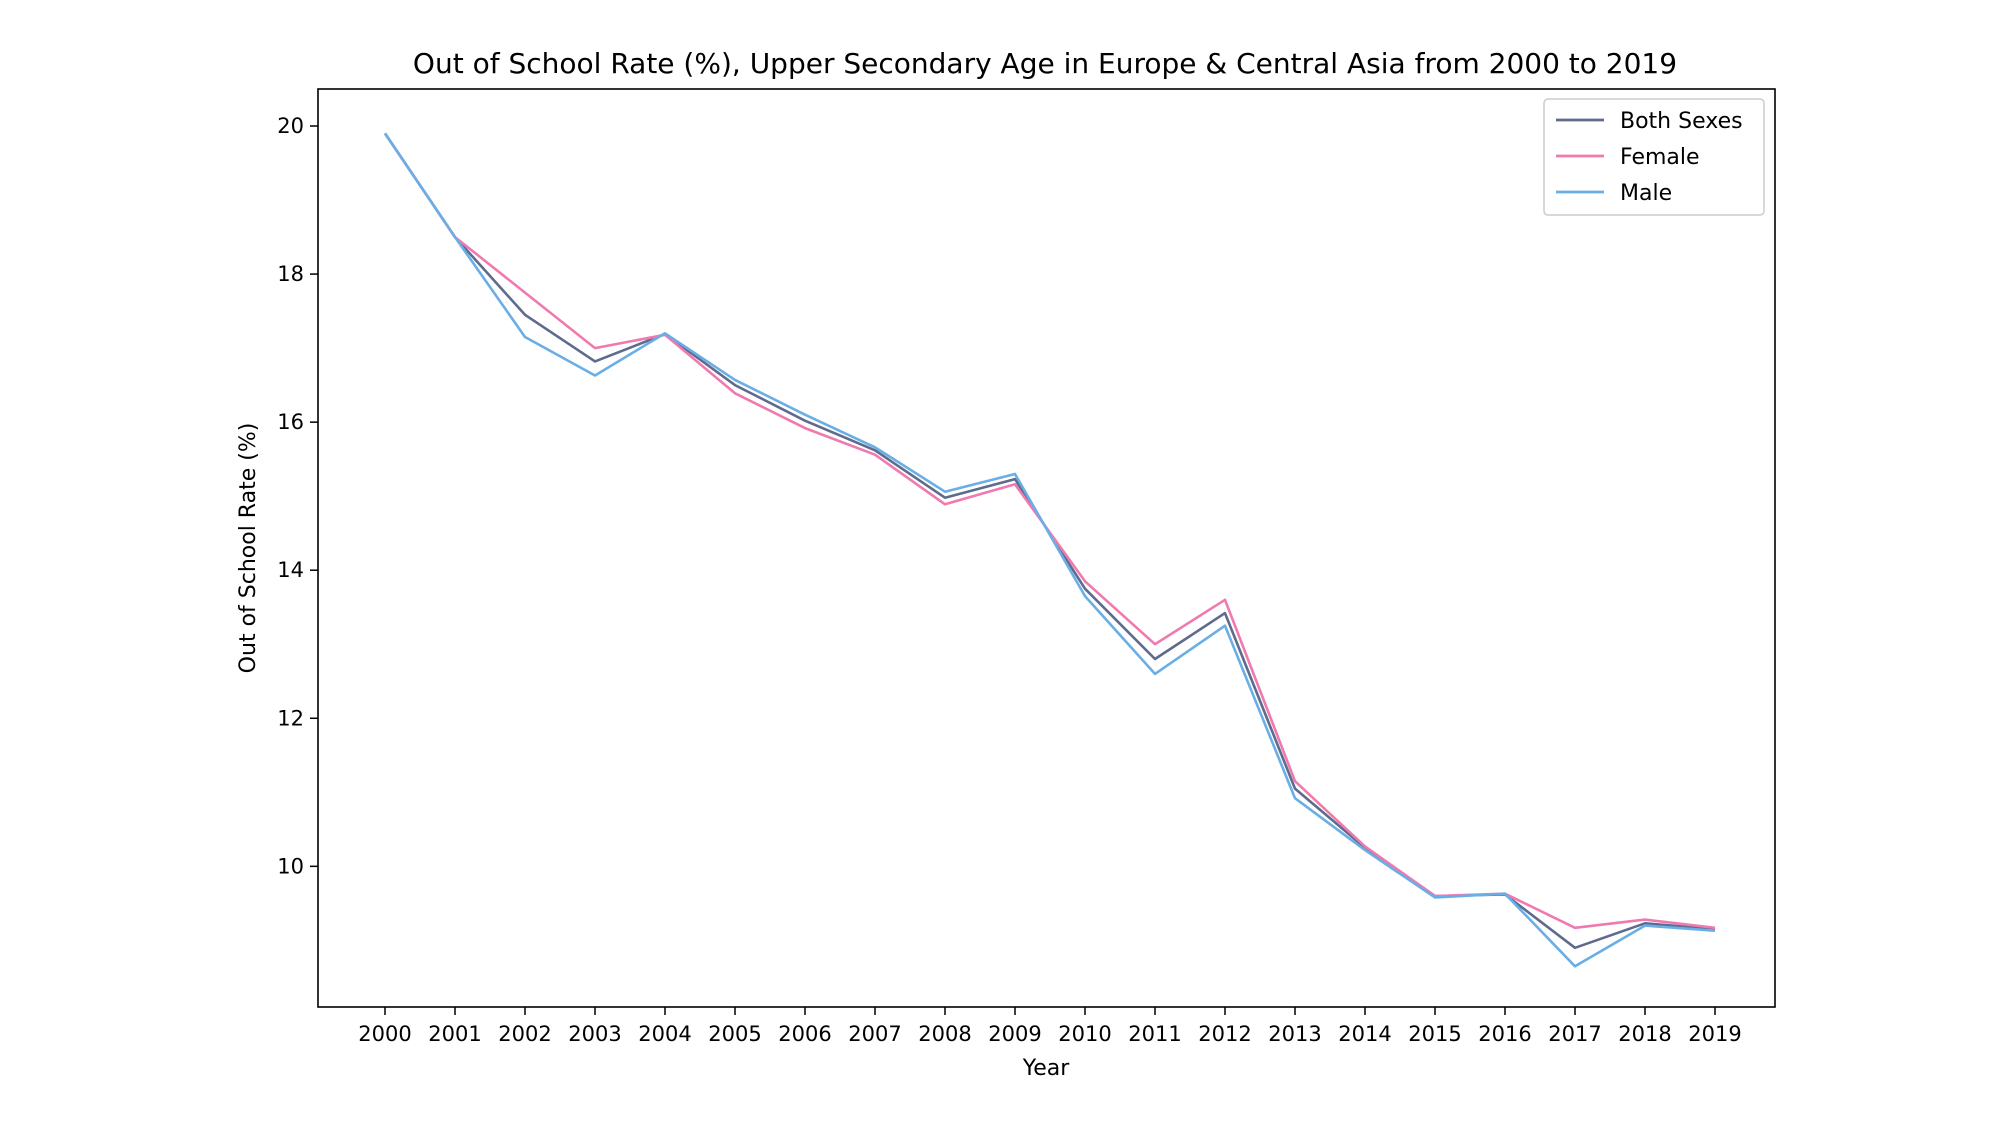 The height and width of the screenshot is (1130, 2000). What do you see at coordinates (1224, 1034) in the screenshot?
I see `x-tick-label: 2012` at bounding box center [1224, 1034].